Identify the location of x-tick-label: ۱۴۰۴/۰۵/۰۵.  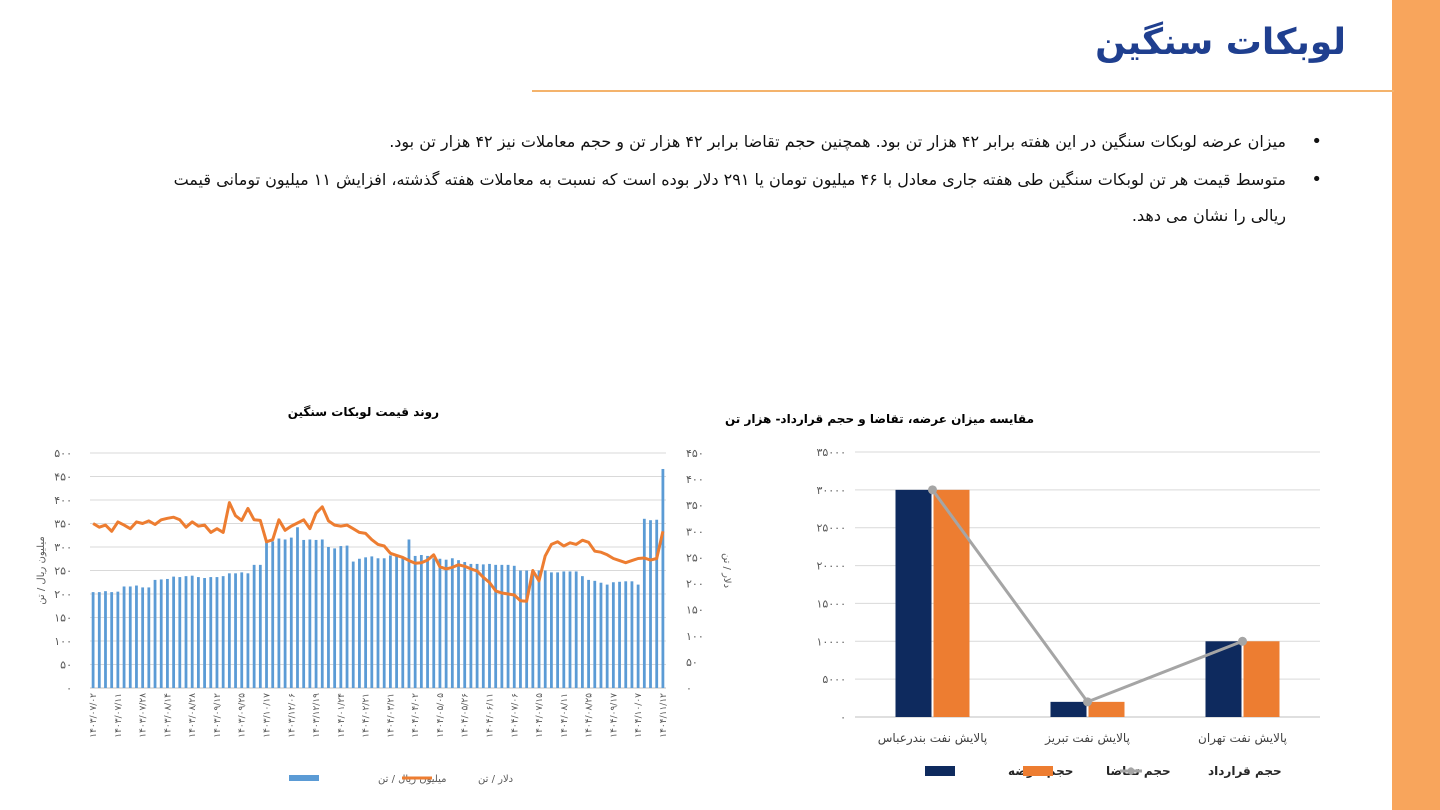
(441, 715).